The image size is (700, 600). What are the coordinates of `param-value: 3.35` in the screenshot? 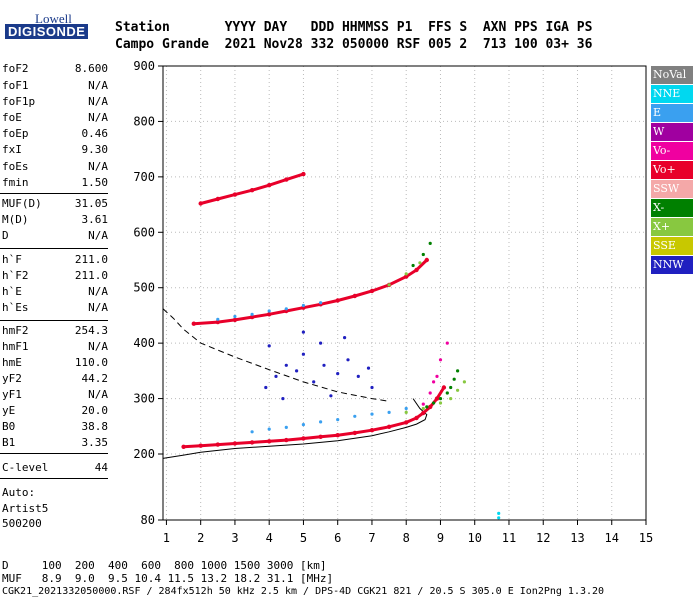 It's located at (95, 442).